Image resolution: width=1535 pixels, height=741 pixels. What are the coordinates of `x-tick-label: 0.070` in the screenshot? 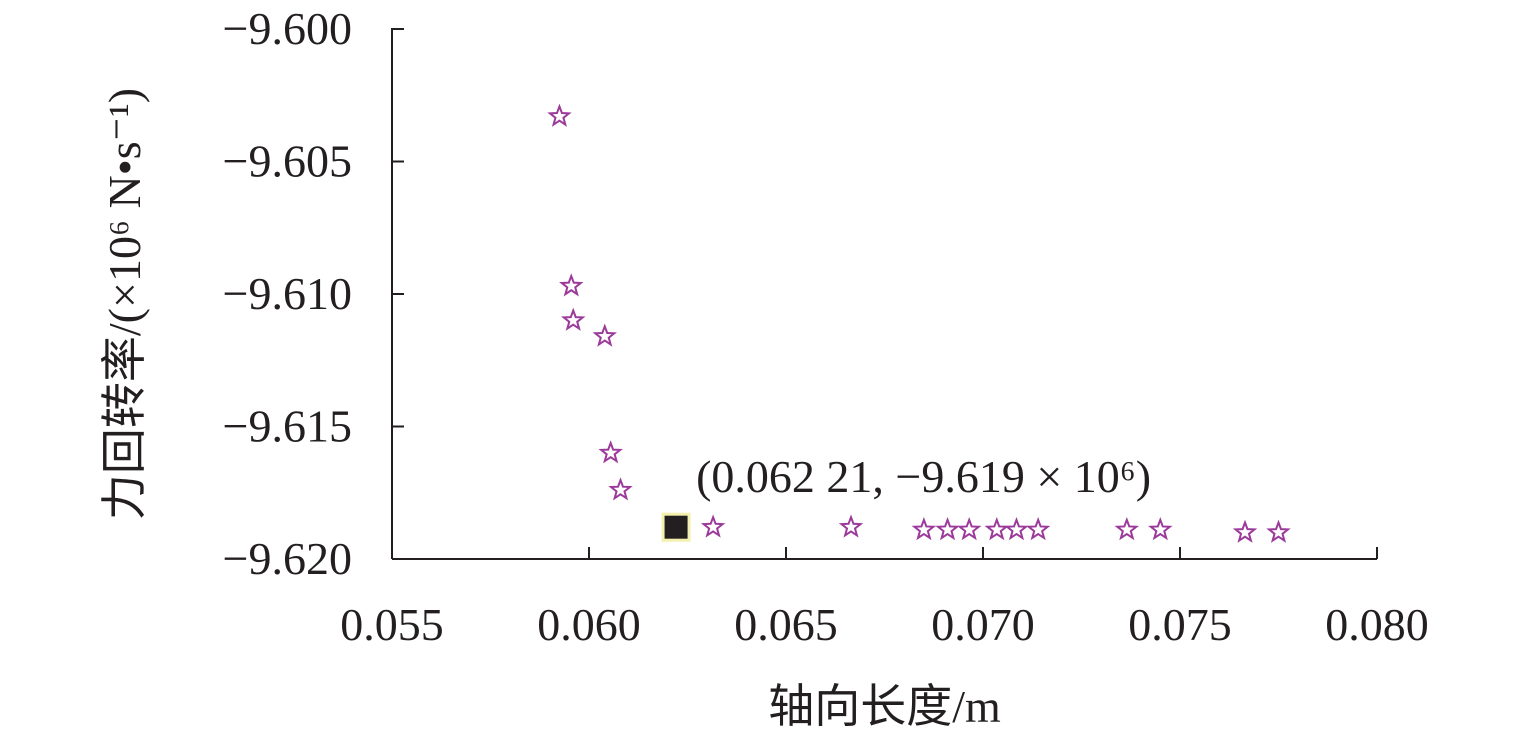 It's located at (983, 624).